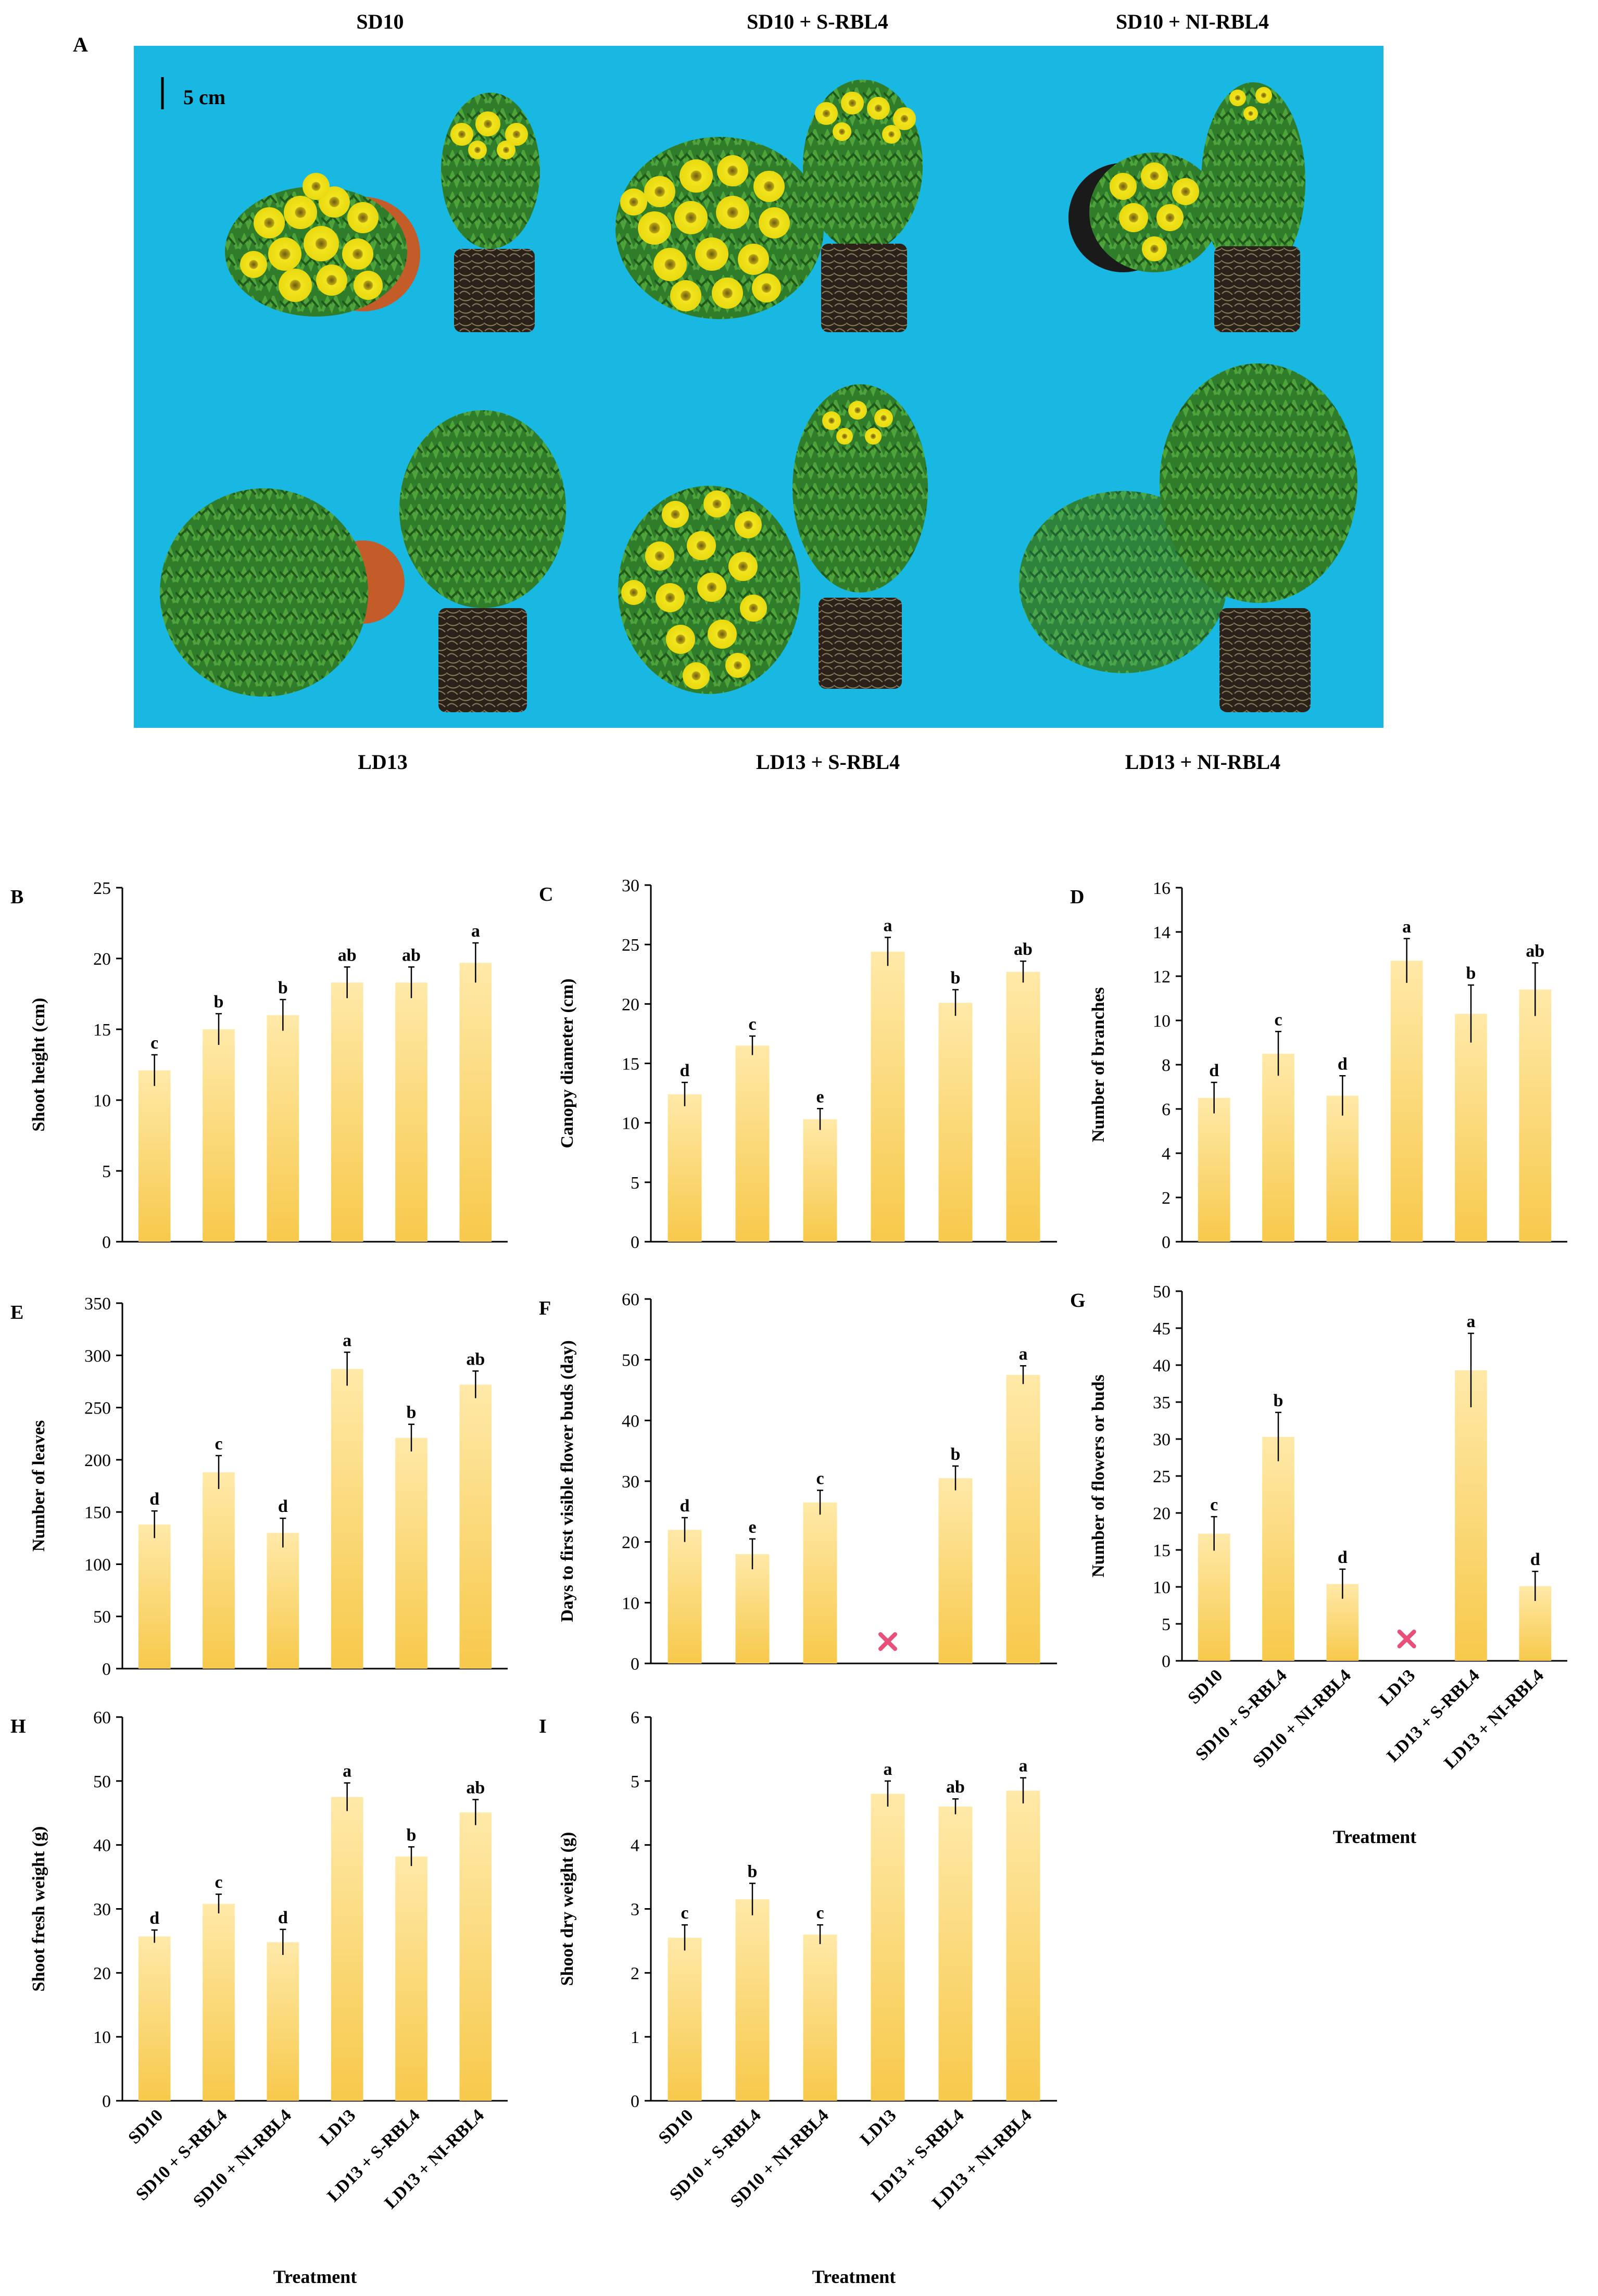 The height and width of the screenshot is (2296, 1598). Describe the element at coordinates (1343, 1558) in the screenshot. I see `significance-letter-g: d` at that location.